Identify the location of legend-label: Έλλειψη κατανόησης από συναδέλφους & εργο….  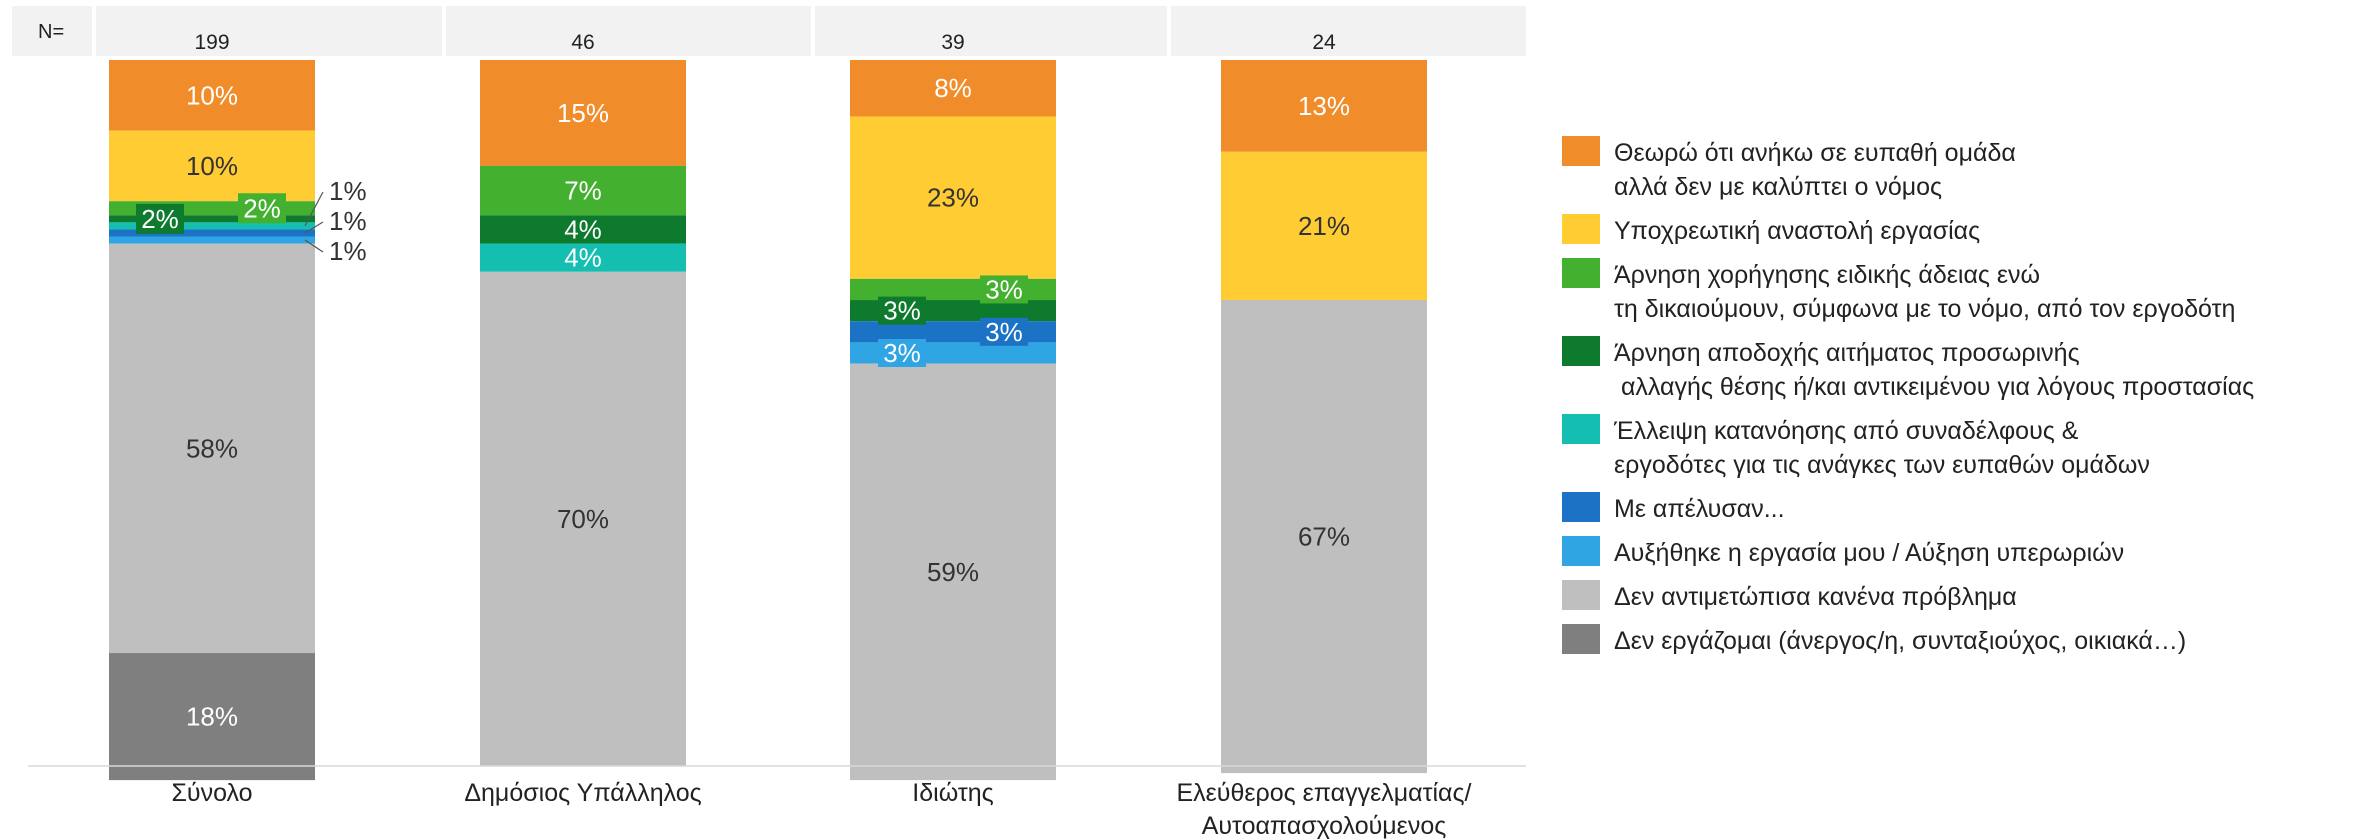
(1881, 448).